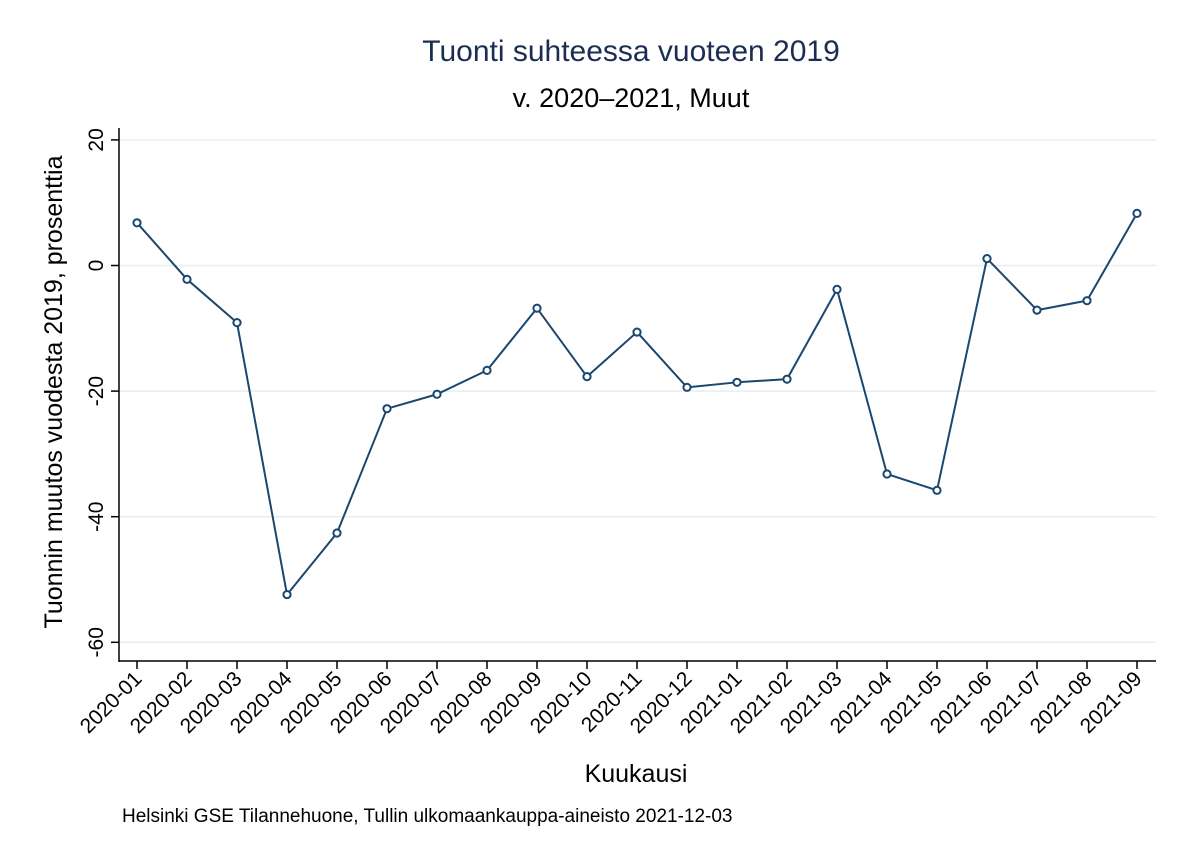  What do you see at coordinates (54, 391) in the screenshot?
I see `y-axis-title: Tuonnin muutos vuodesta 2019, prosenttia` at bounding box center [54, 391].